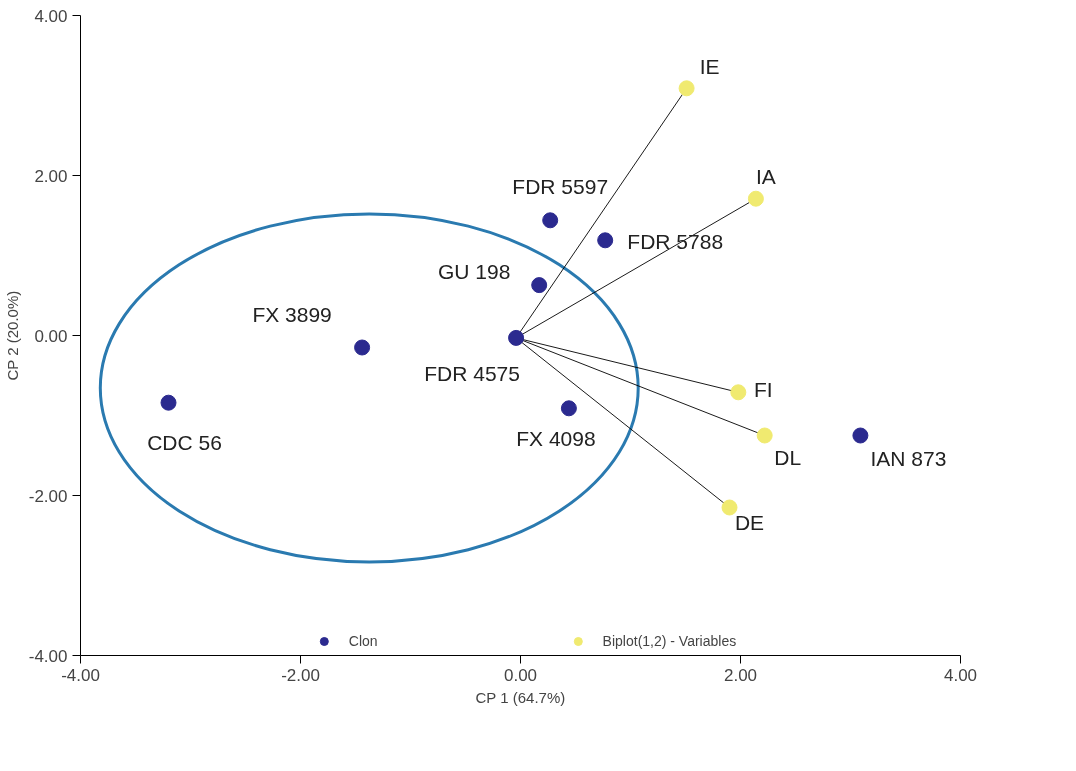 This screenshot has height=771, width=1076. What do you see at coordinates (960, 675) in the screenshot?
I see `x-tick-label: 4.00` at bounding box center [960, 675].